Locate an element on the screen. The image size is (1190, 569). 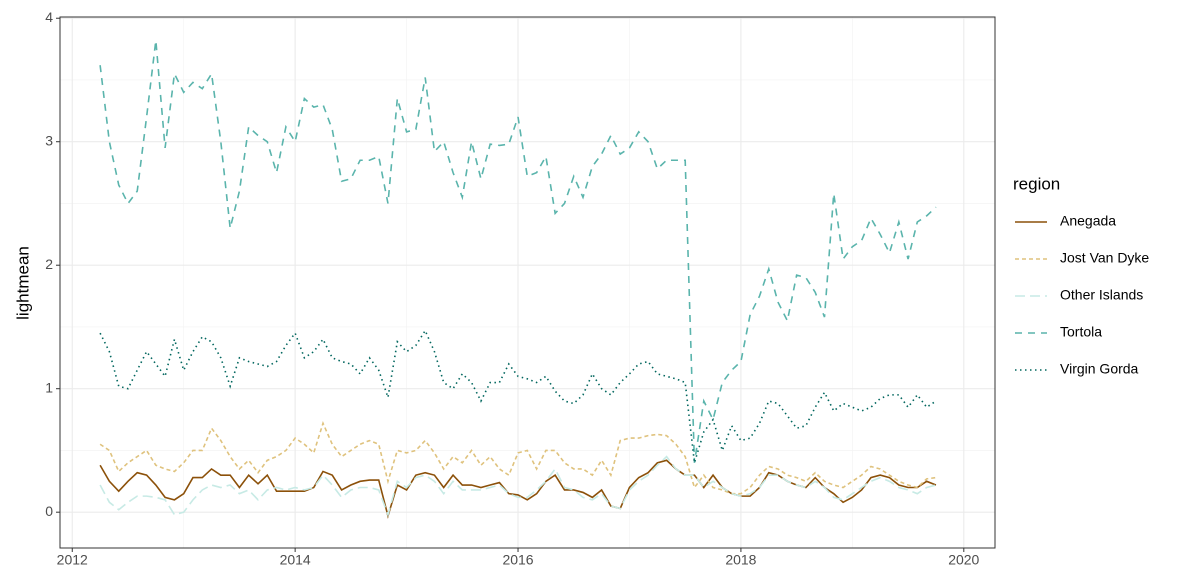
x-tick-label: 2012 is located at coordinates (72, 560).